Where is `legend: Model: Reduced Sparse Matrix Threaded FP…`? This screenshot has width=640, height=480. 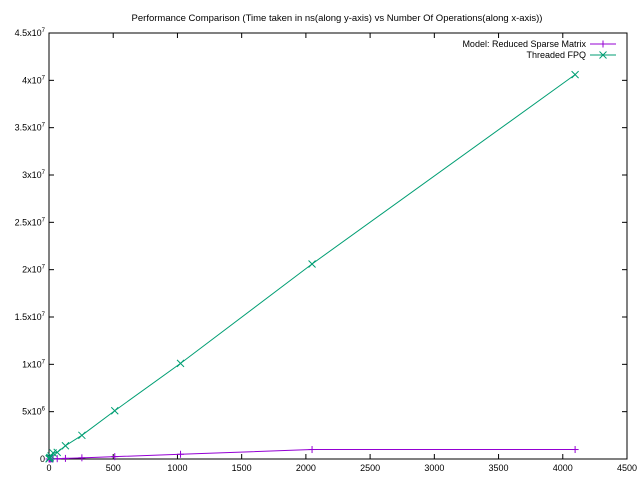 legend: Model: Reduced Sparse Matrix Threaded FP… is located at coordinates (539, 49).